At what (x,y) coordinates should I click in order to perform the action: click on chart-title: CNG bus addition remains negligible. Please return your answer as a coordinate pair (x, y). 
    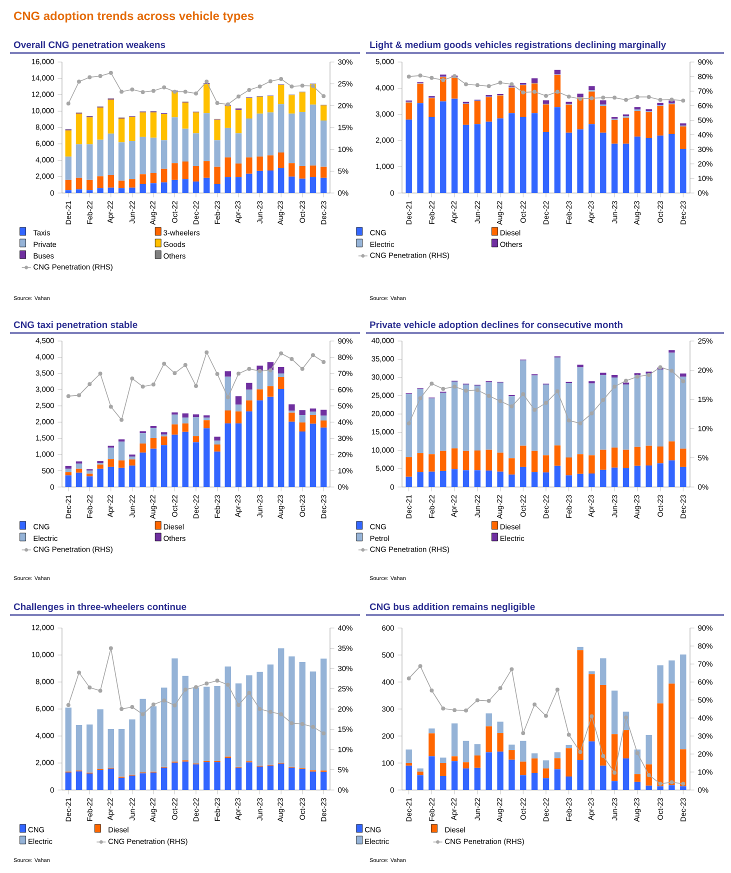
    Looking at the image, I should click on (452, 607).